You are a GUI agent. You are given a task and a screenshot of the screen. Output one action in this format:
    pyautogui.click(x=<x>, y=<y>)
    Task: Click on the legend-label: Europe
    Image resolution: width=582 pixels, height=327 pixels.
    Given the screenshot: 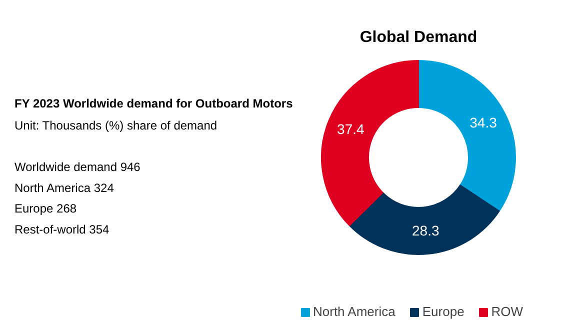 What is the action you would take?
    pyautogui.click(x=443, y=311)
    